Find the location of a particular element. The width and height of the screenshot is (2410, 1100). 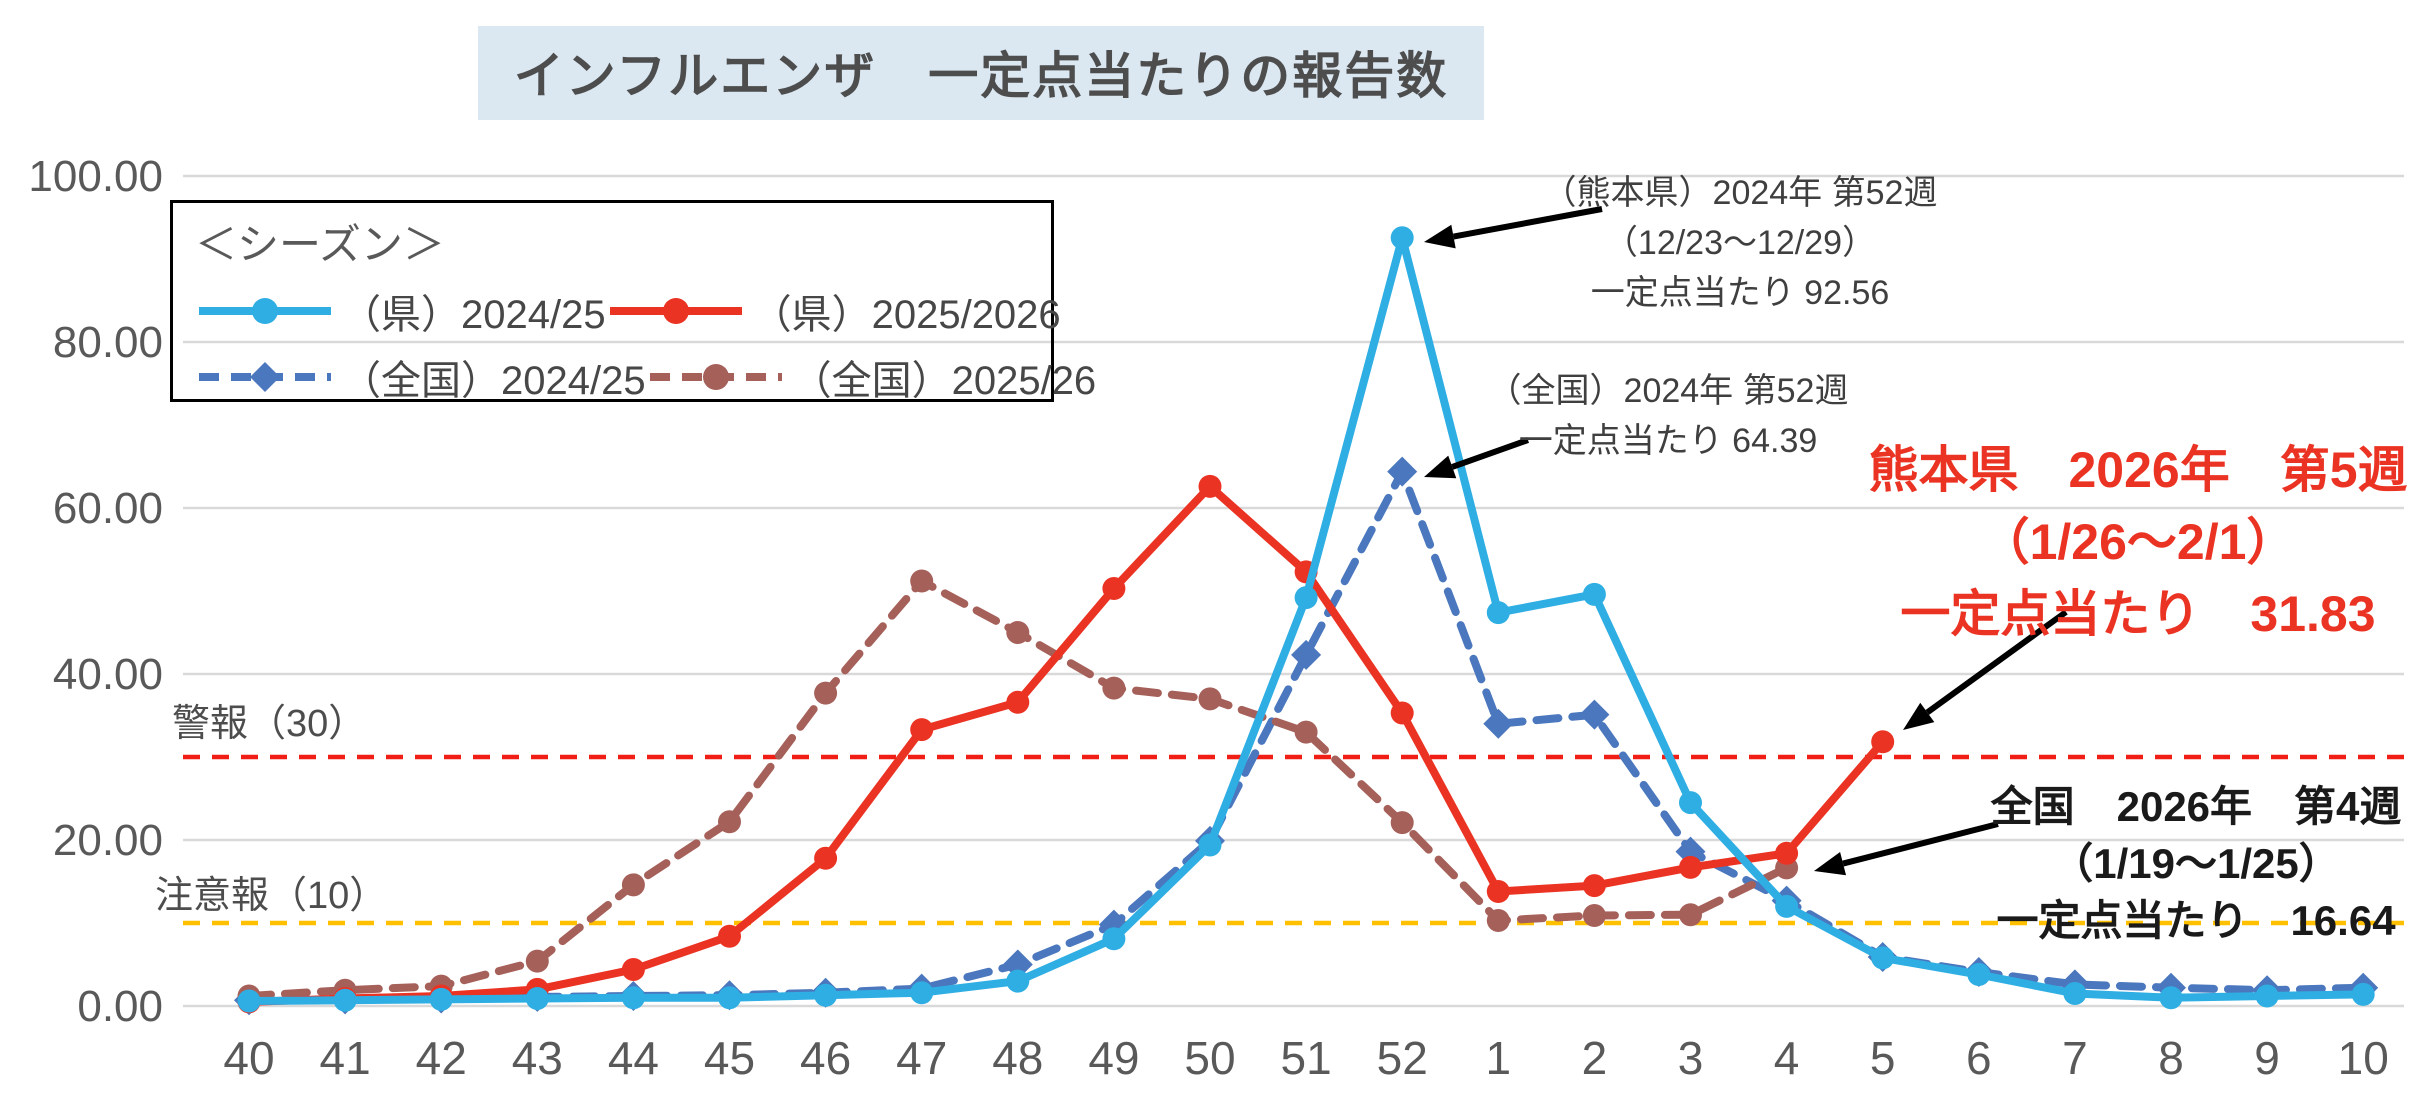

legend-swatch-national-2024-25-icon is located at coordinates (265, 377).